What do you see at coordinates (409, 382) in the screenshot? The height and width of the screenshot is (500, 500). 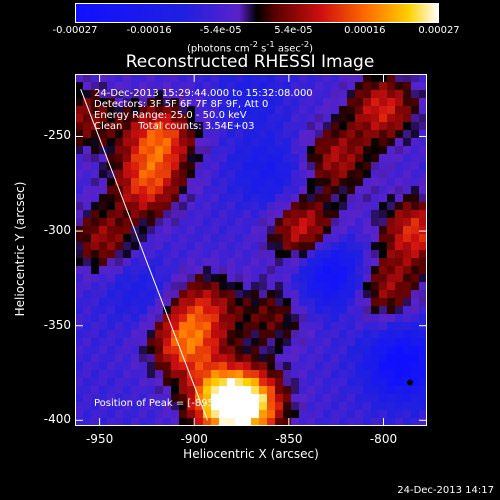 I see `peak-marker` at bounding box center [409, 382].